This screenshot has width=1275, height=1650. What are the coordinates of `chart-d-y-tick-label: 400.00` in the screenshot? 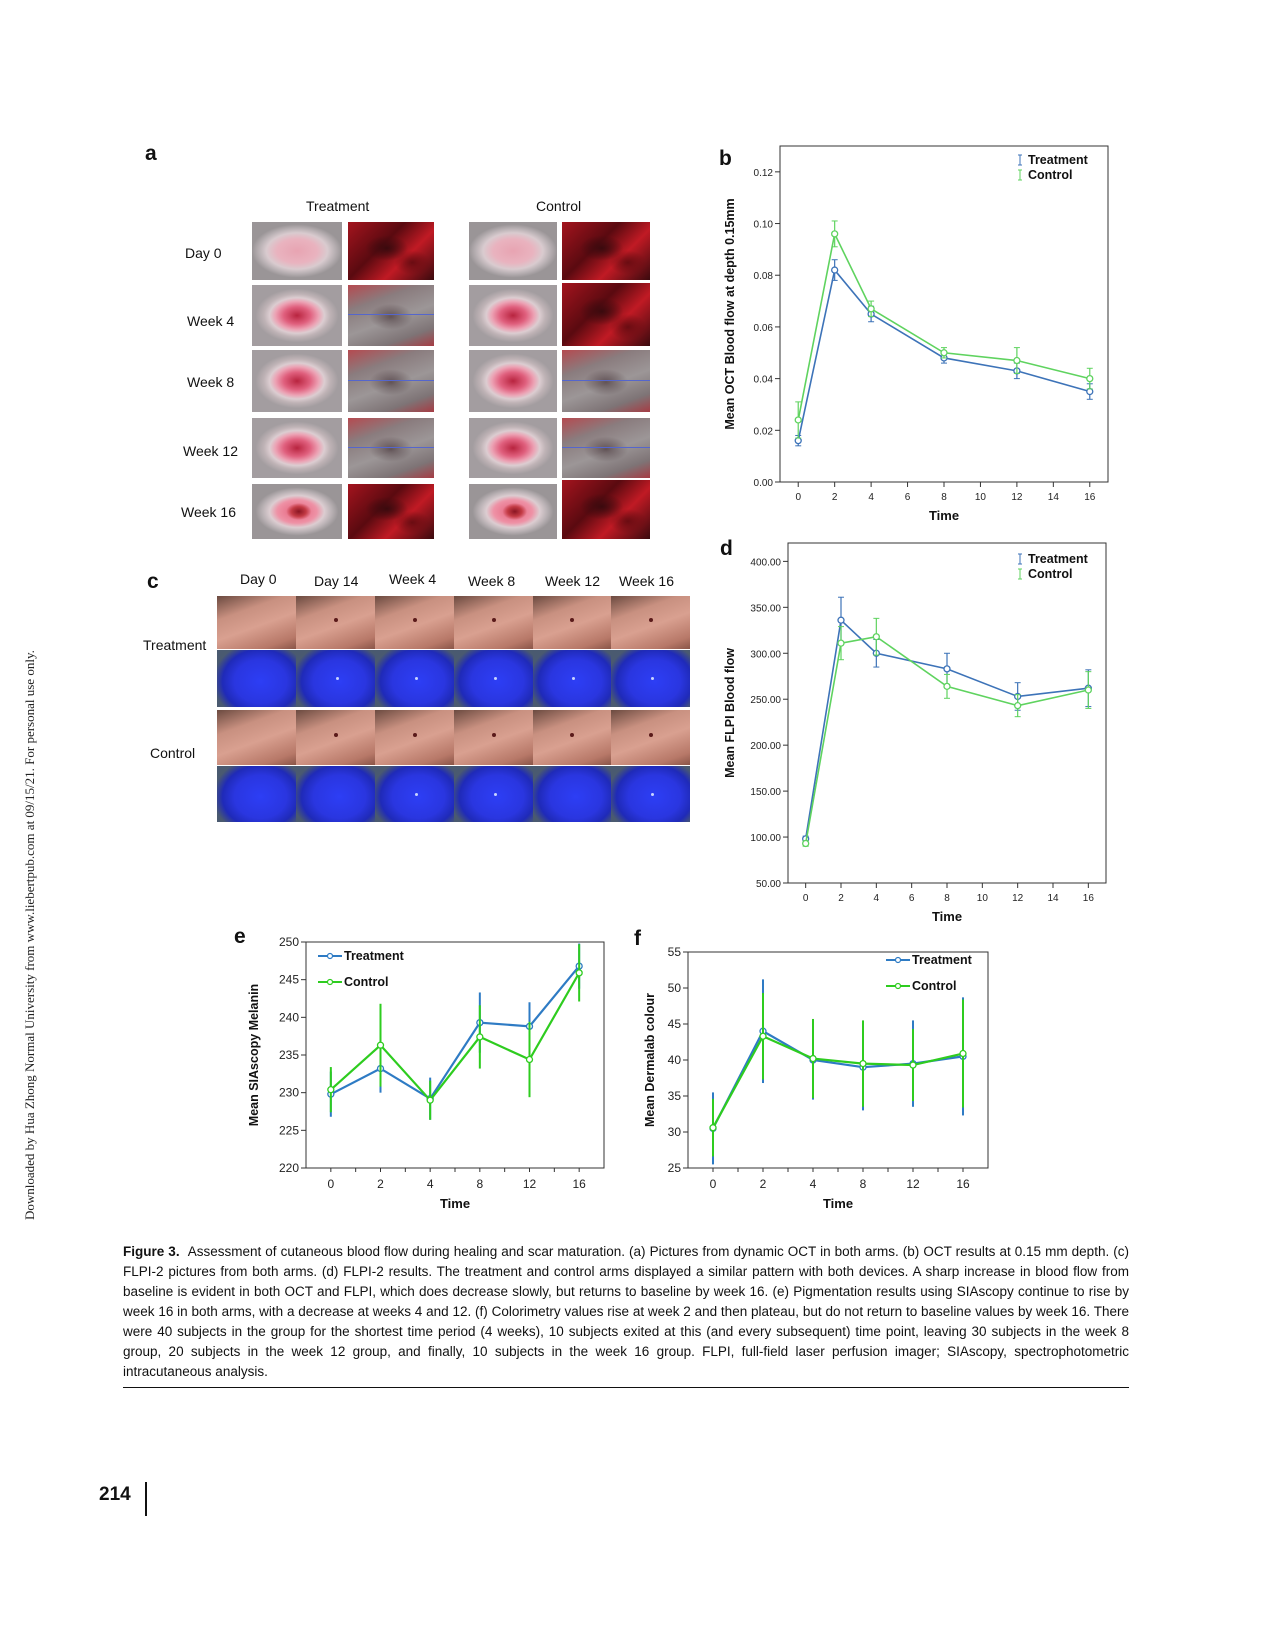 It's located at (765, 562).